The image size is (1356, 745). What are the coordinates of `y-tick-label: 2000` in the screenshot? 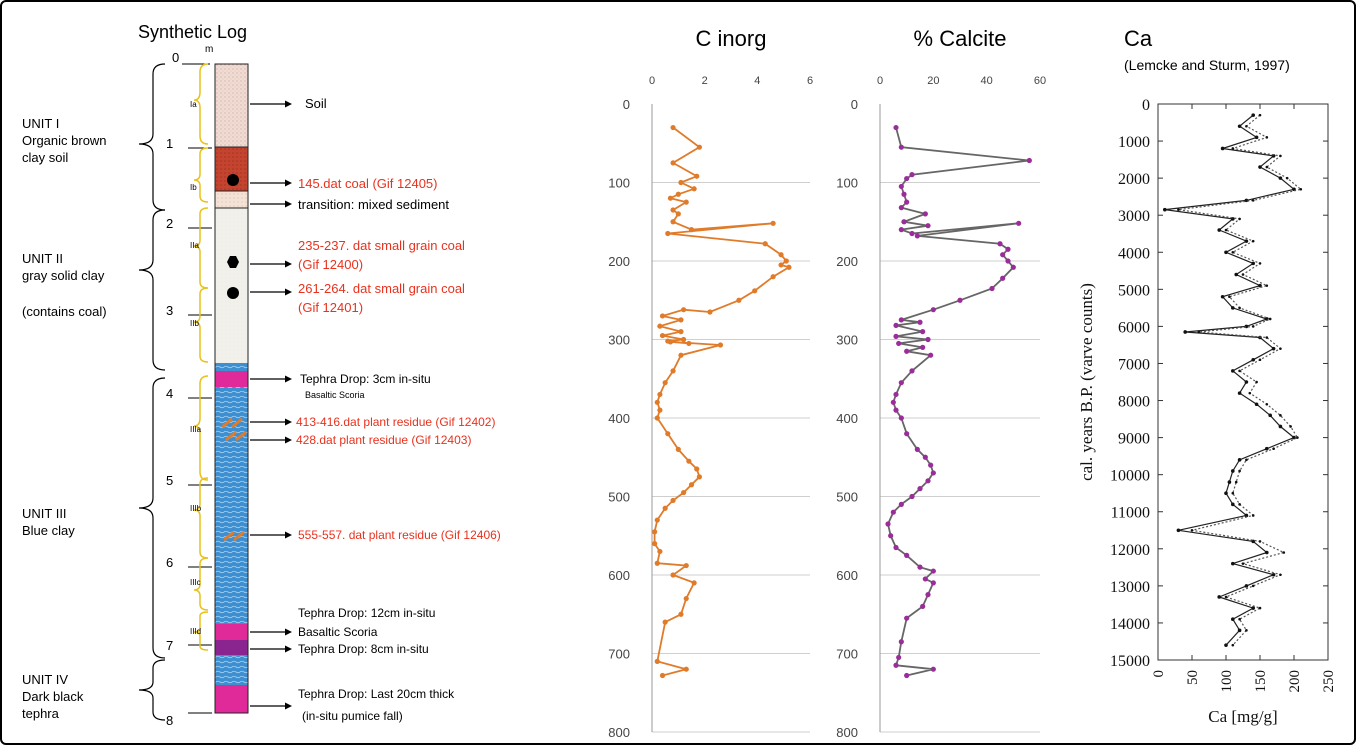 It's located at (1134, 179).